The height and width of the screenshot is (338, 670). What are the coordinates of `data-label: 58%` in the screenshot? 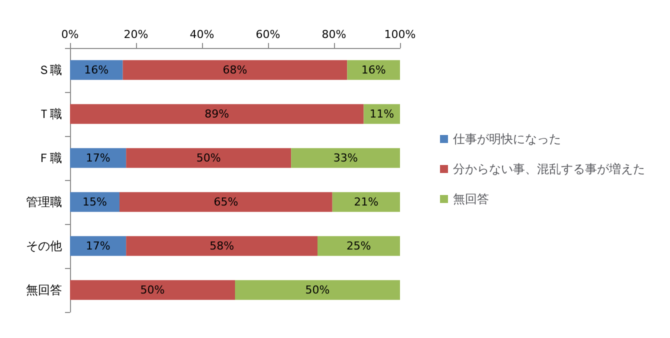 It's located at (222, 246).